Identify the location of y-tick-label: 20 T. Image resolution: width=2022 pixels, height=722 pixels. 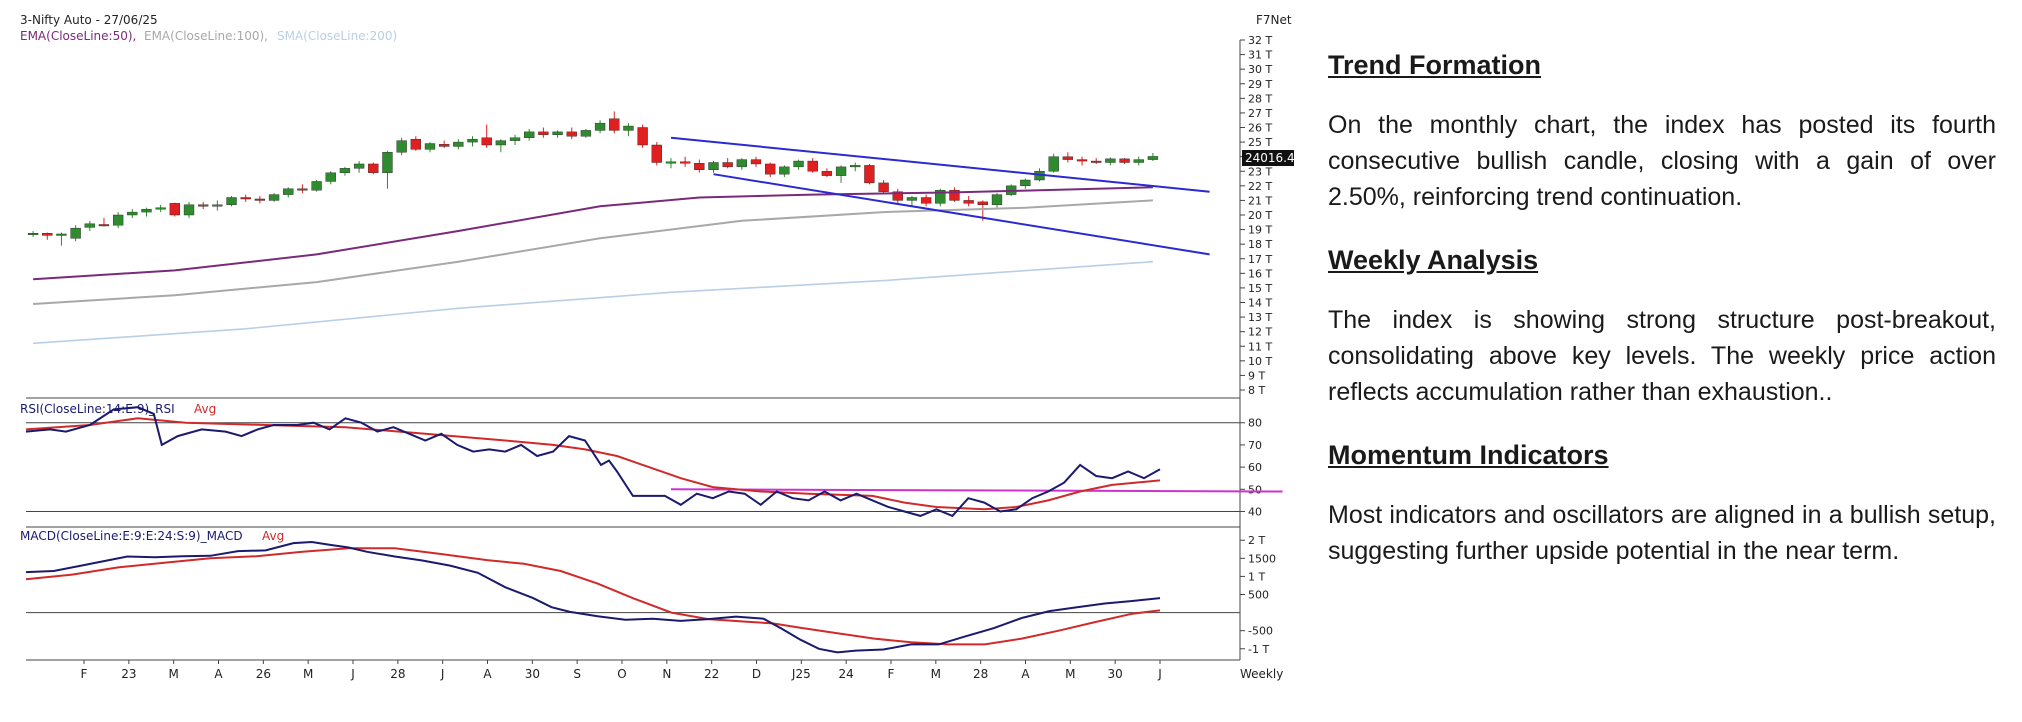
(1260, 215).